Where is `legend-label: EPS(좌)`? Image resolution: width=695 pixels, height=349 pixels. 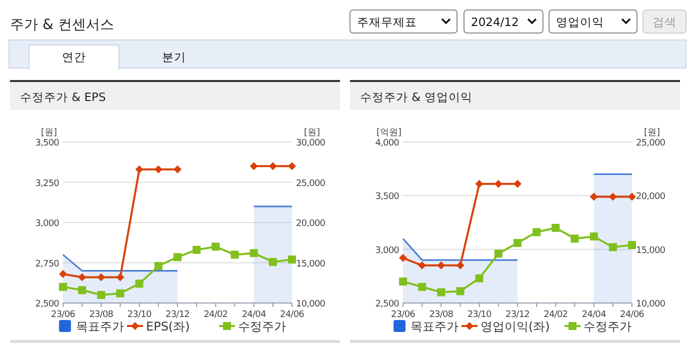
legend-label: EPS(좌) is located at coordinates (168, 327).